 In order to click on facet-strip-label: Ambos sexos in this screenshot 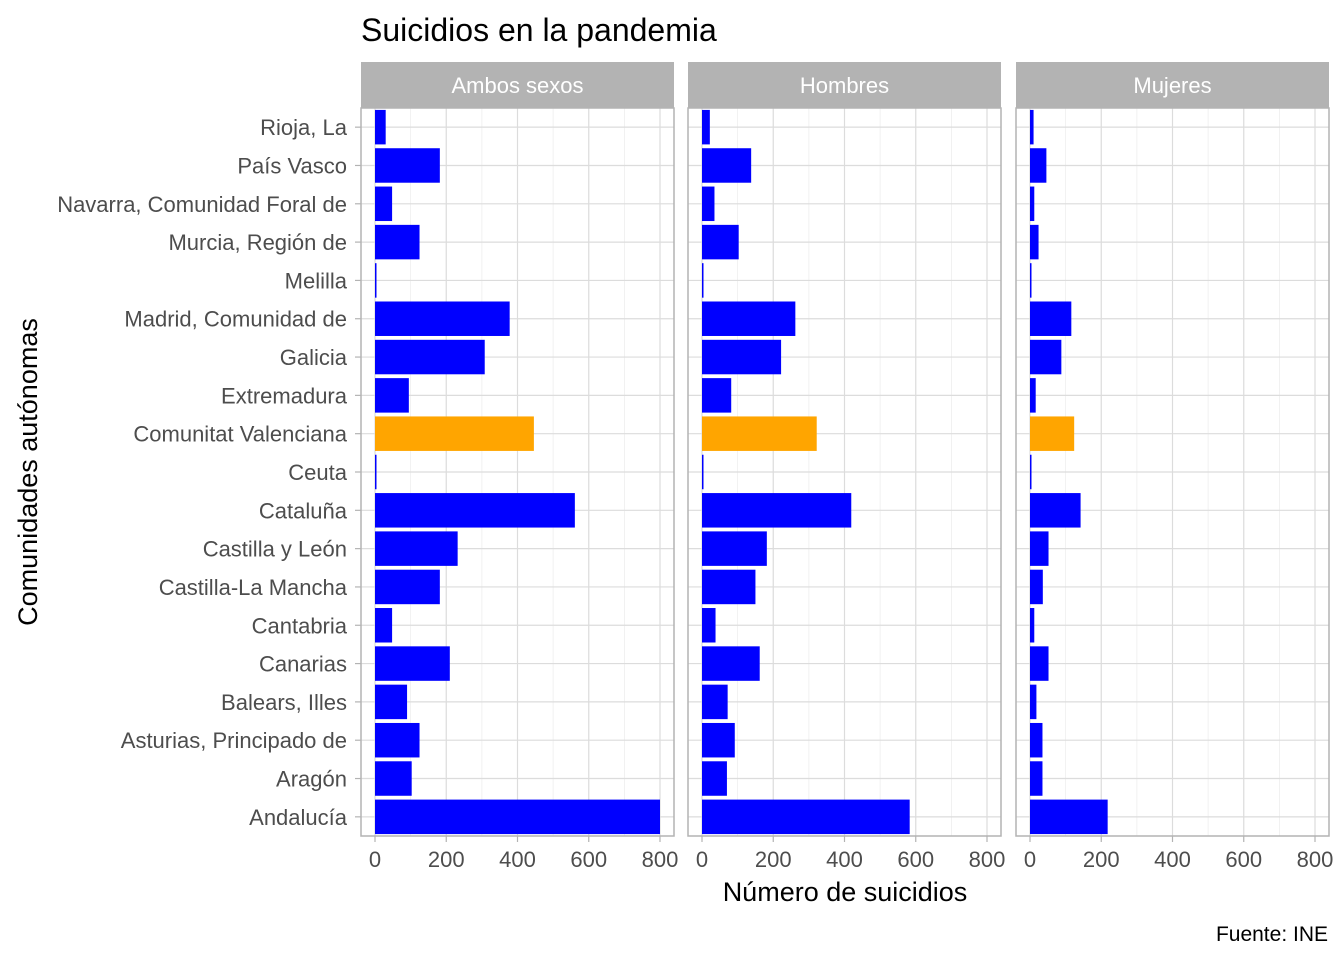, I will do `click(517, 85)`.